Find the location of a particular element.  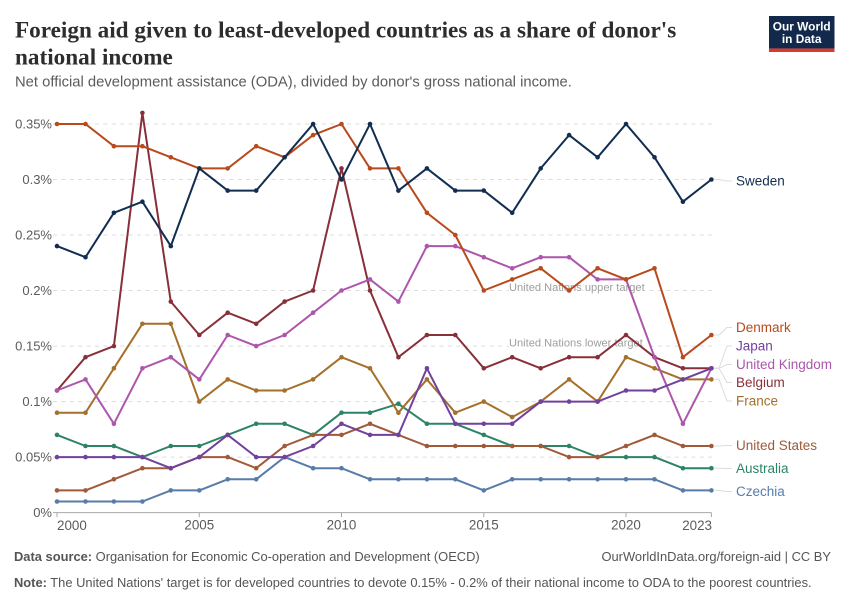

svg-text: Czechia is located at coordinates (760, 491).